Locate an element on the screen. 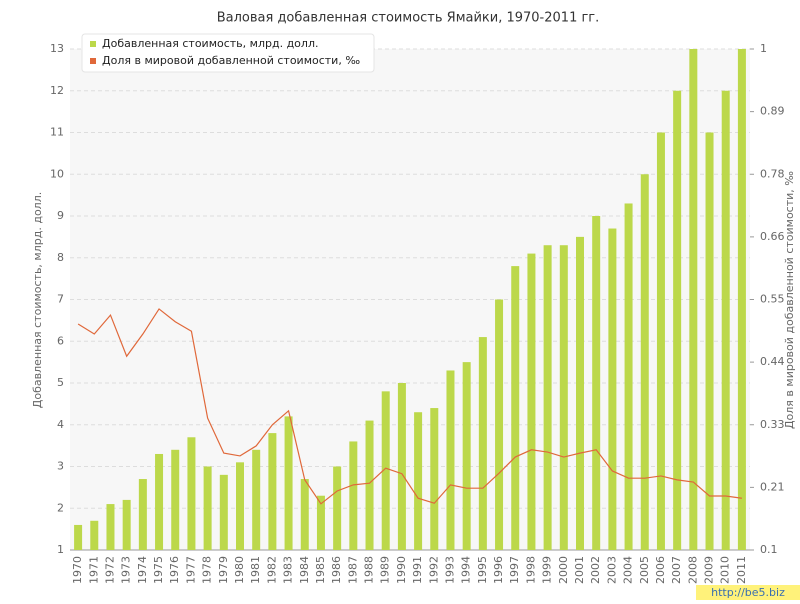 The height and width of the screenshot is (604, 800). x-tick-label: 1970 is located at coordinates (77, 570).